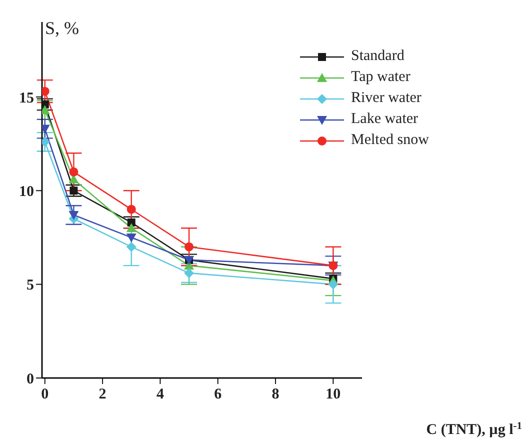 The image size is (528, 438). What do you see at coordinates (30, 286) in the screenshot?
I see `y-tick-label: 5` at bounding box center [30, 286].